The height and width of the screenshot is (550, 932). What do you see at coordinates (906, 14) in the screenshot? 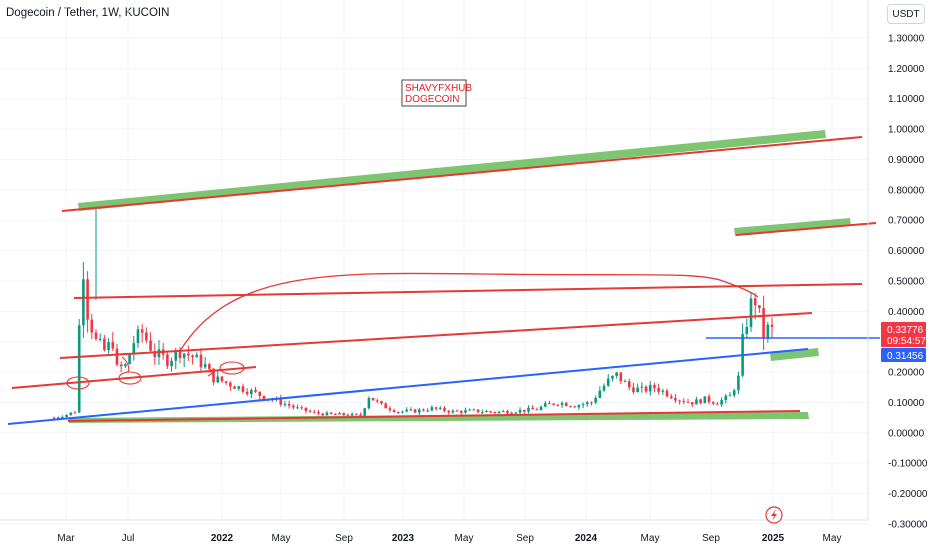
I see `currency-button: USDT` at bounding box center [906, 14].